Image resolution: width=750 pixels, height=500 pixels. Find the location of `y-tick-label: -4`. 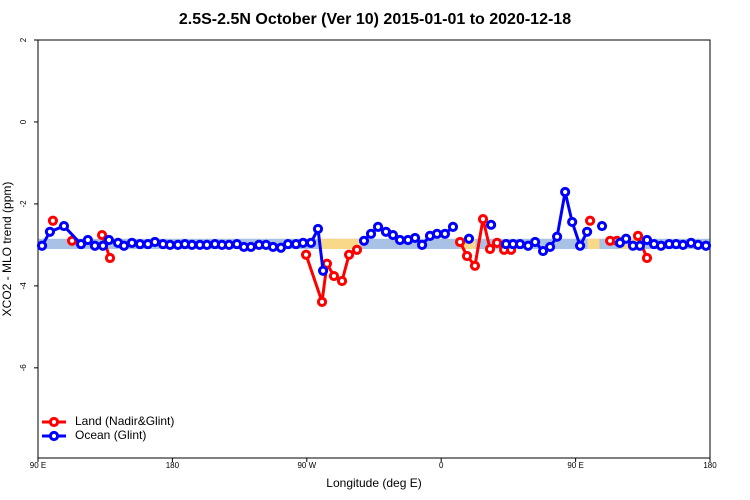

y-tick-label: -4 is located at coordinates (23, 286).